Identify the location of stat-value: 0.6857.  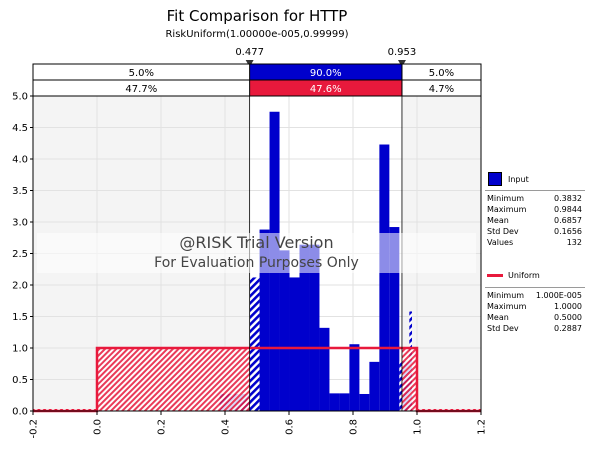
(568, 220).